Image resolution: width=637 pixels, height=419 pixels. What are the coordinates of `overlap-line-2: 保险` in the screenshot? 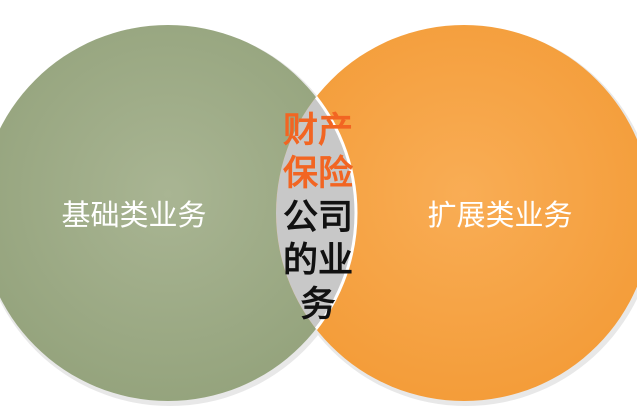 It's located at (318, 174).